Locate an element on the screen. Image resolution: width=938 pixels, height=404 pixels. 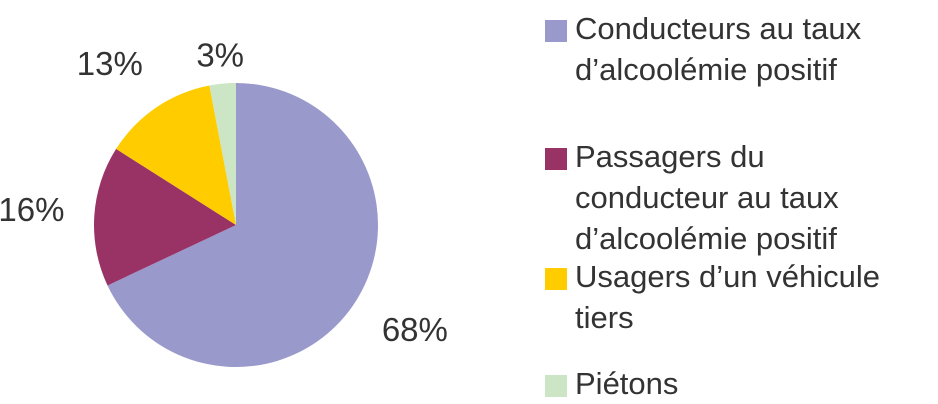
legend-item-pietons: Piétons is located at coordinates (740, 383).